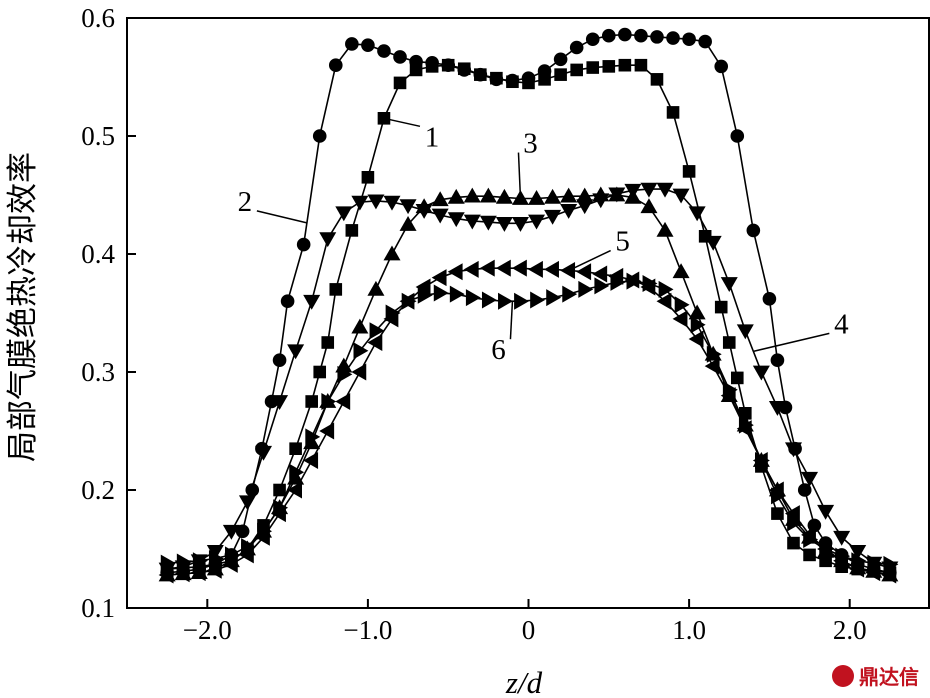 Image resolution: width=930 pixels, height=698 pixels. Describe the element at coordinates (889, 677) in the screenshot. I see `watermark-text: 鼎达信` at that location.